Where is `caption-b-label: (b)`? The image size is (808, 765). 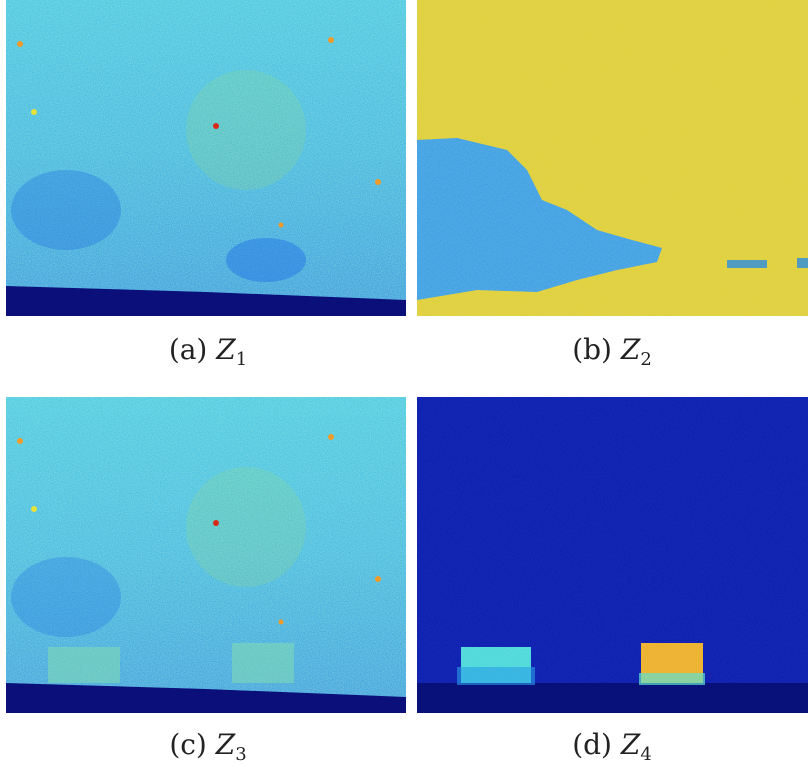
caption-b-label: (b) is located at coordinates (592, 349).